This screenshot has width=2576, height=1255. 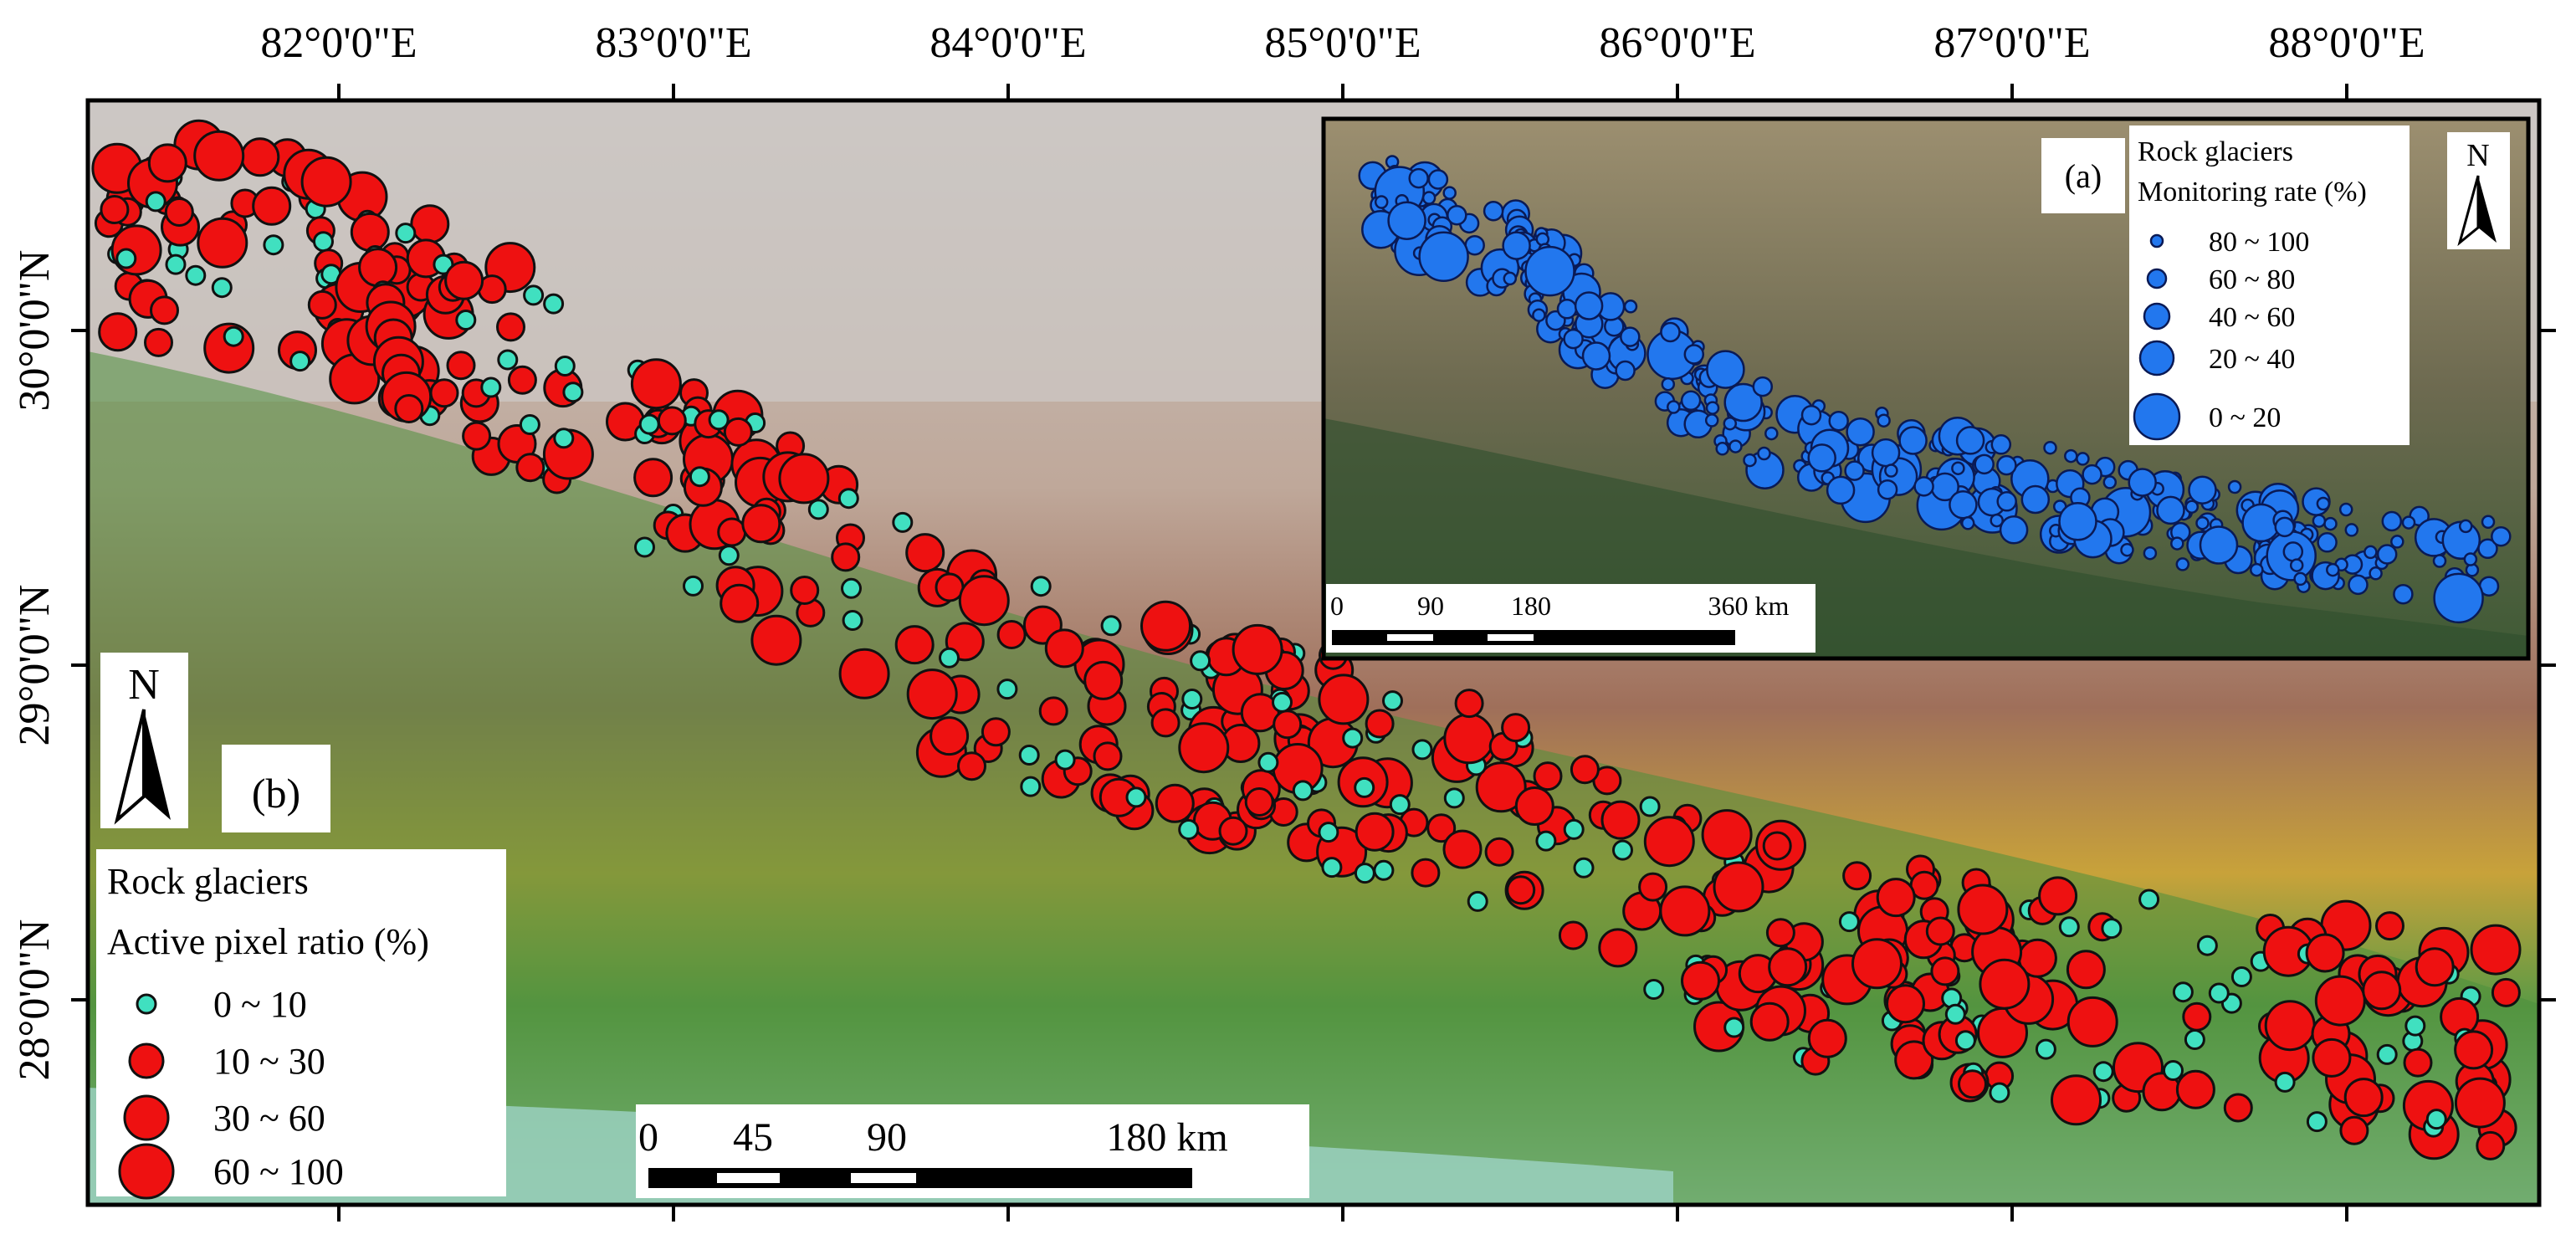 I want to click on inset-legend-class-label: 20 ~ 40, so click(x=2252, y=359).